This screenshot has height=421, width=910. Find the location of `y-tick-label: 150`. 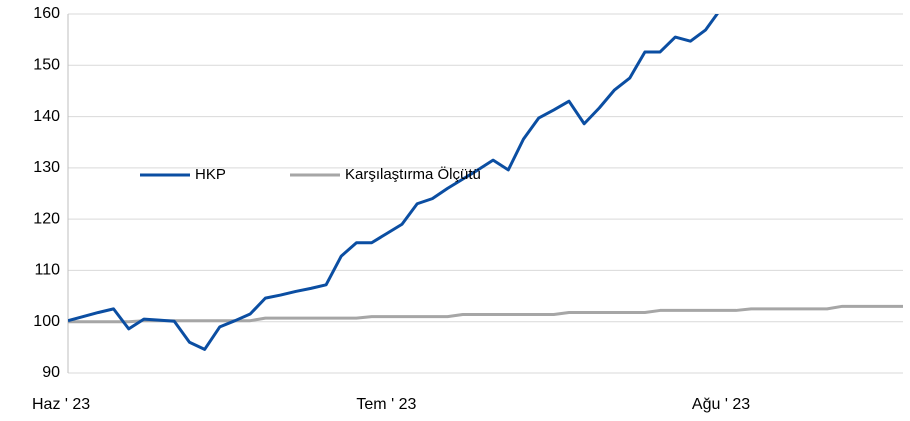

y-tick-label: 150 is located at coordinates (46, 65).